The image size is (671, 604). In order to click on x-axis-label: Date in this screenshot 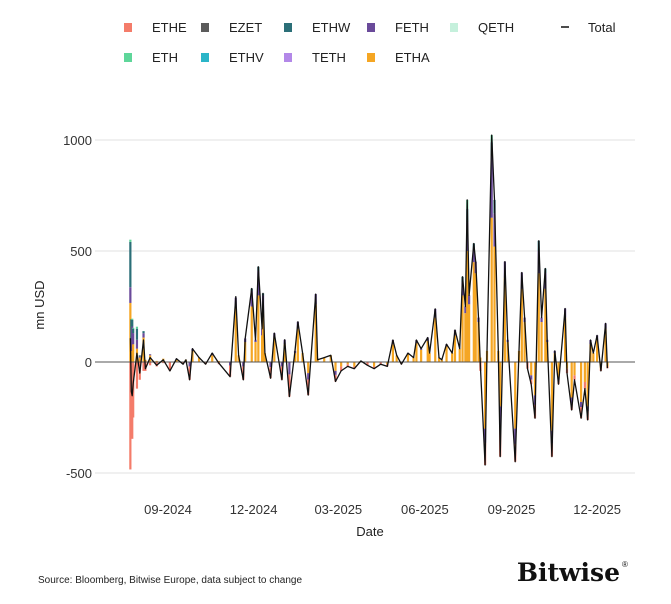, I will do `click(369, 531)`.